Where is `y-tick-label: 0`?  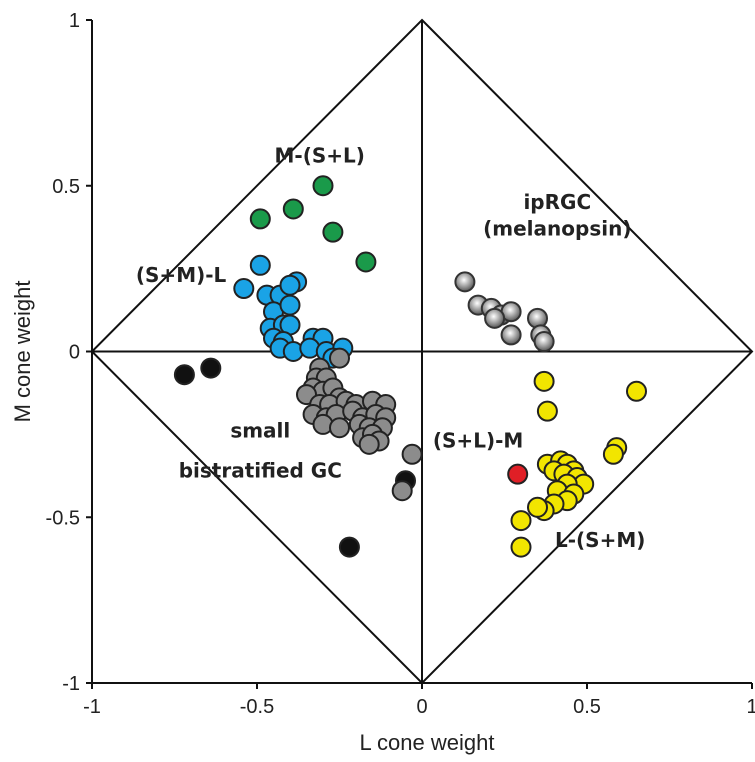
y-tick-label: 0 is located at coordinates (74, 353).